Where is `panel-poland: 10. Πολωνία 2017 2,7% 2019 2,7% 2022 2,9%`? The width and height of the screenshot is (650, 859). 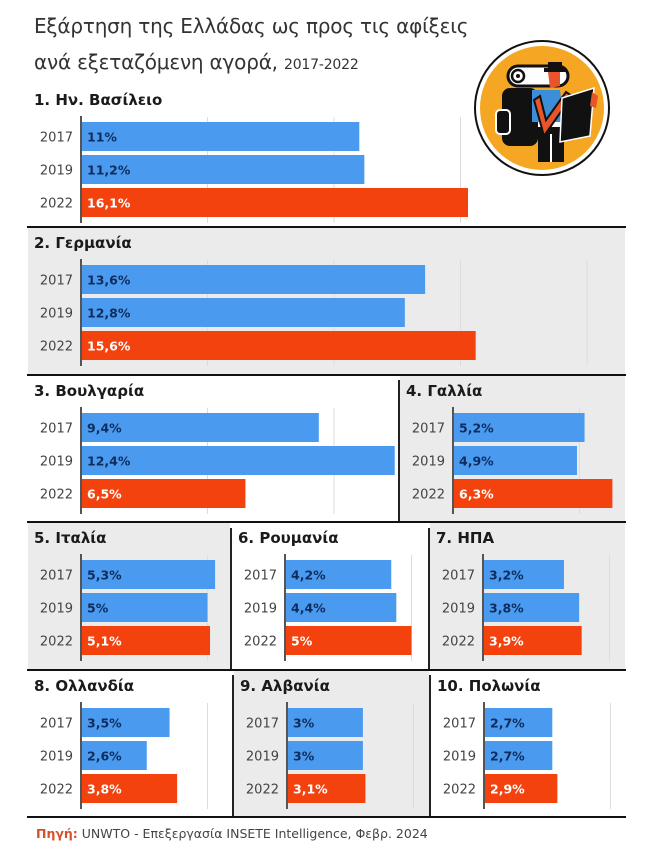 panel-poland: 10. Πολωνία 2017 2,7% 2019 2,7% 2022 2,9% is located at coordinates (528, 743).